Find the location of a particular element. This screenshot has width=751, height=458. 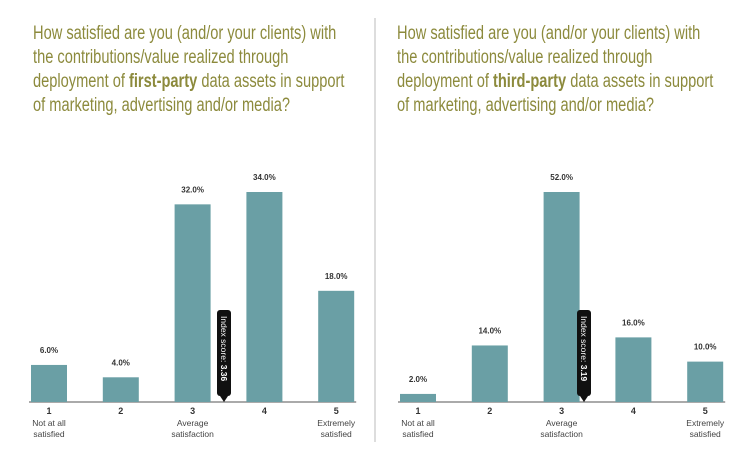

annotation-value: 3.36 is located at coordinates (224, 373).